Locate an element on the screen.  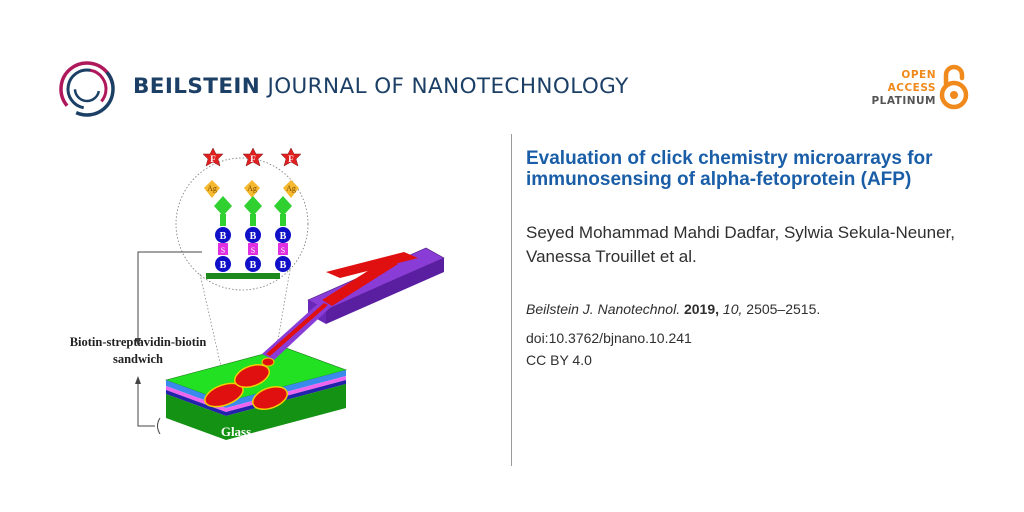
glass-slab: Glass is located at coordinates (256, 393).